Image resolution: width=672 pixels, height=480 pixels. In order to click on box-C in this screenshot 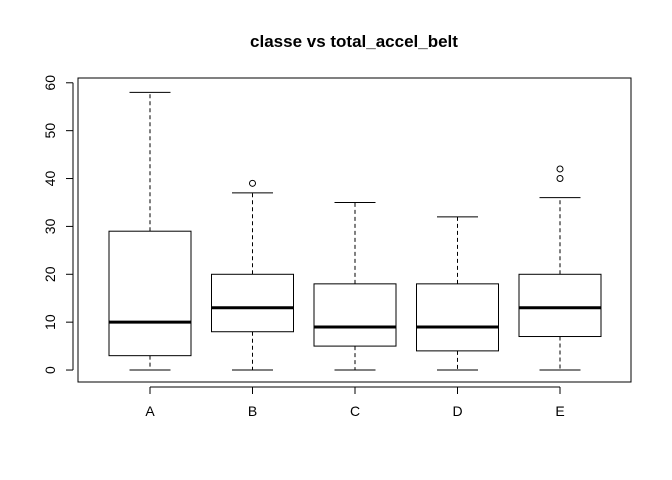, I will do `click(355, 286)`.